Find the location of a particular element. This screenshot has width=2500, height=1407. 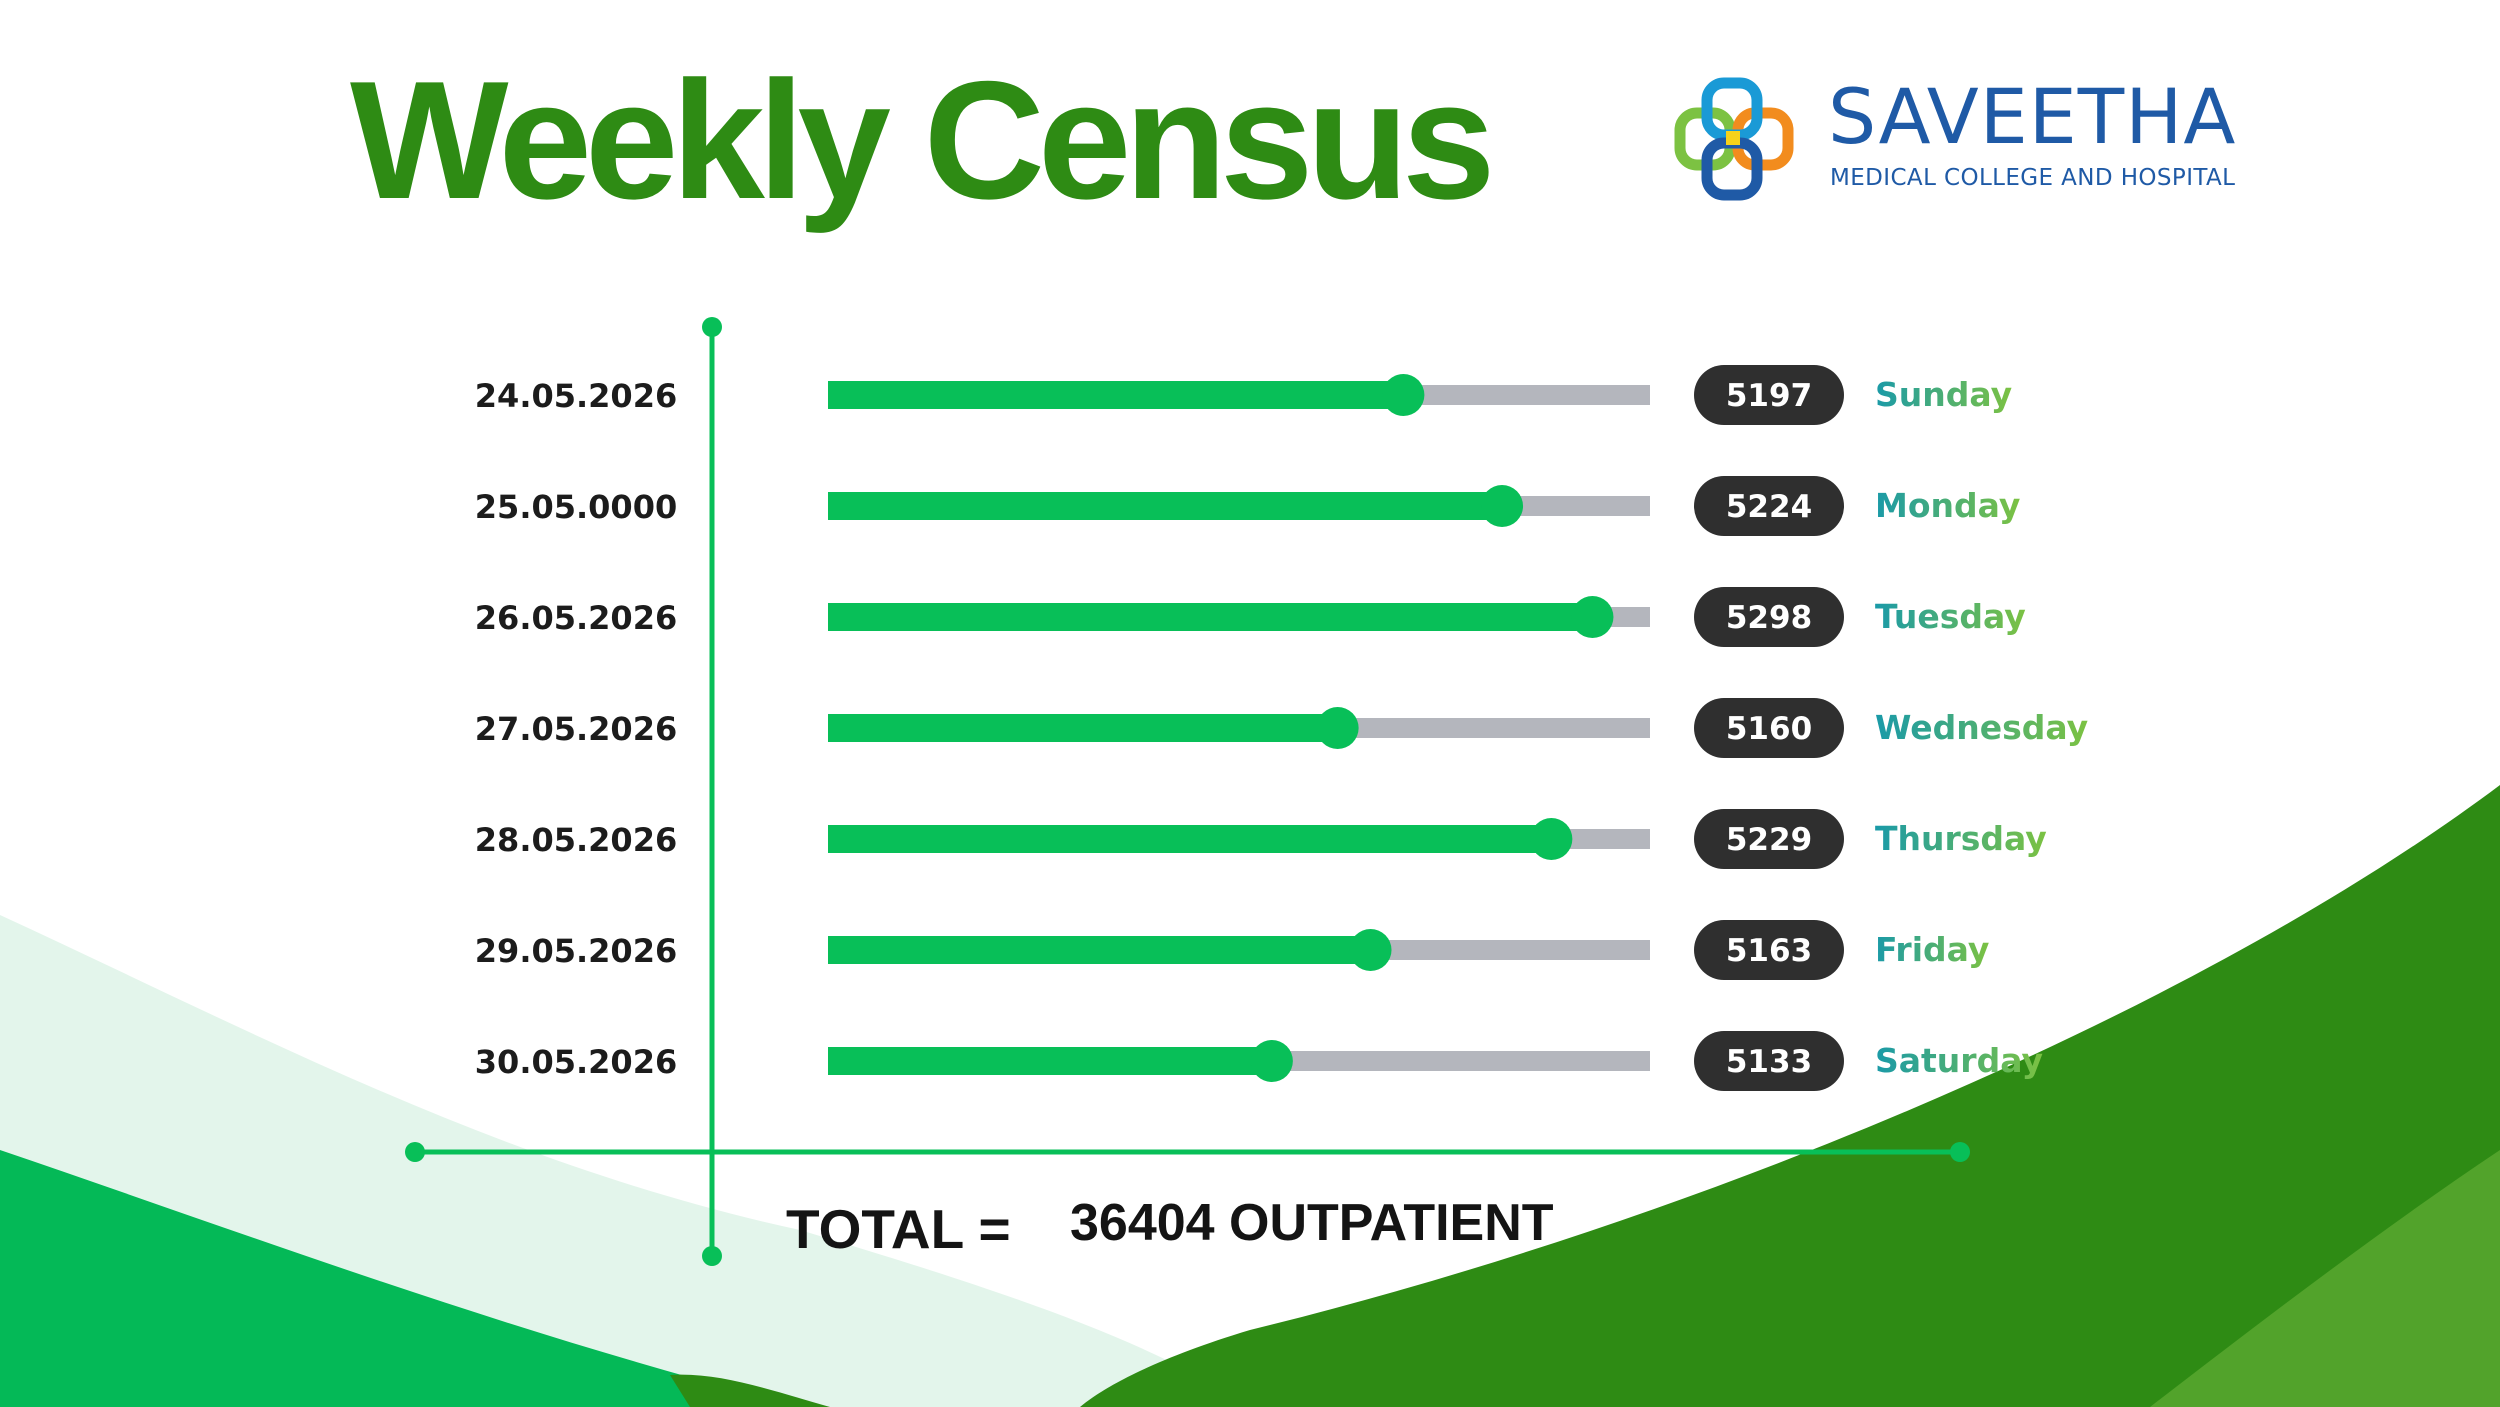

interlocking-rings-logo-icon is located at coordinates (1734, 139).